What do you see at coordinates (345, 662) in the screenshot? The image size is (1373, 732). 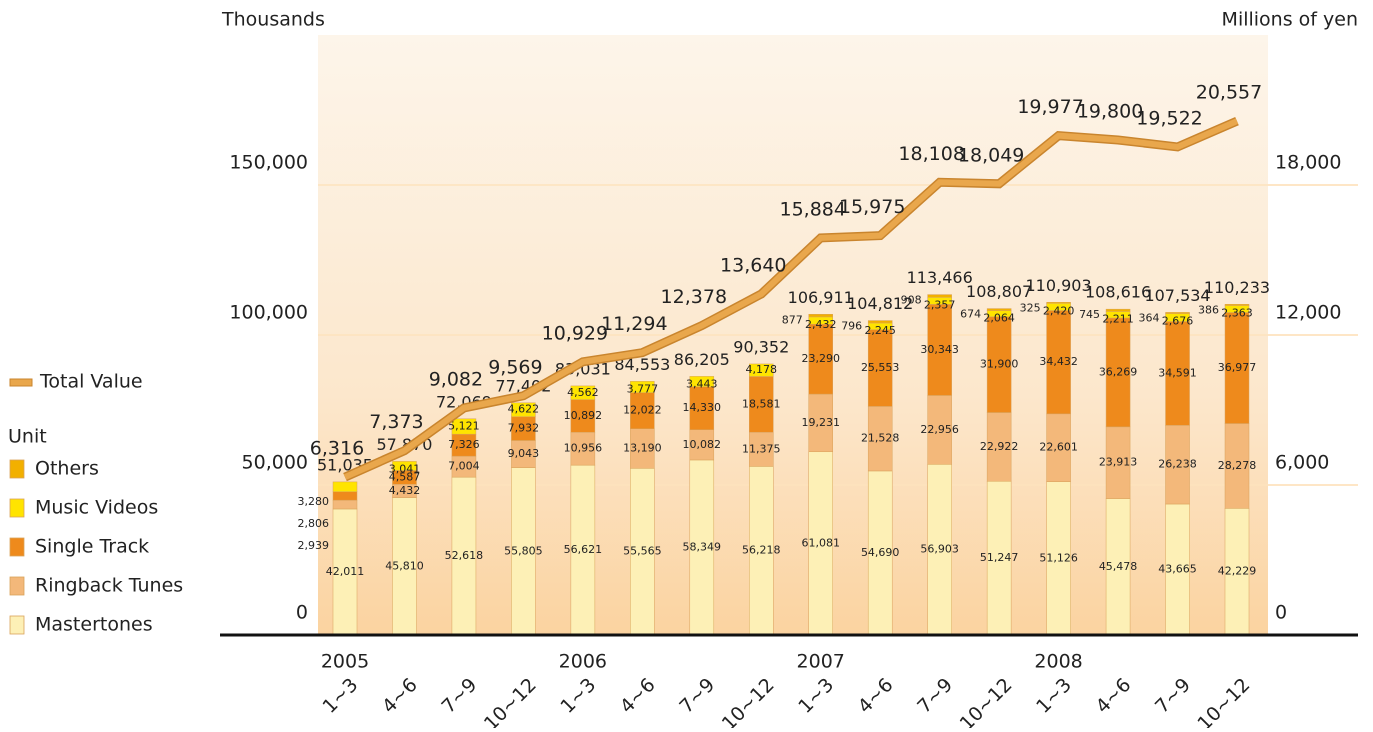 I see `year-label: 2005` at bounding box center [345, 662].